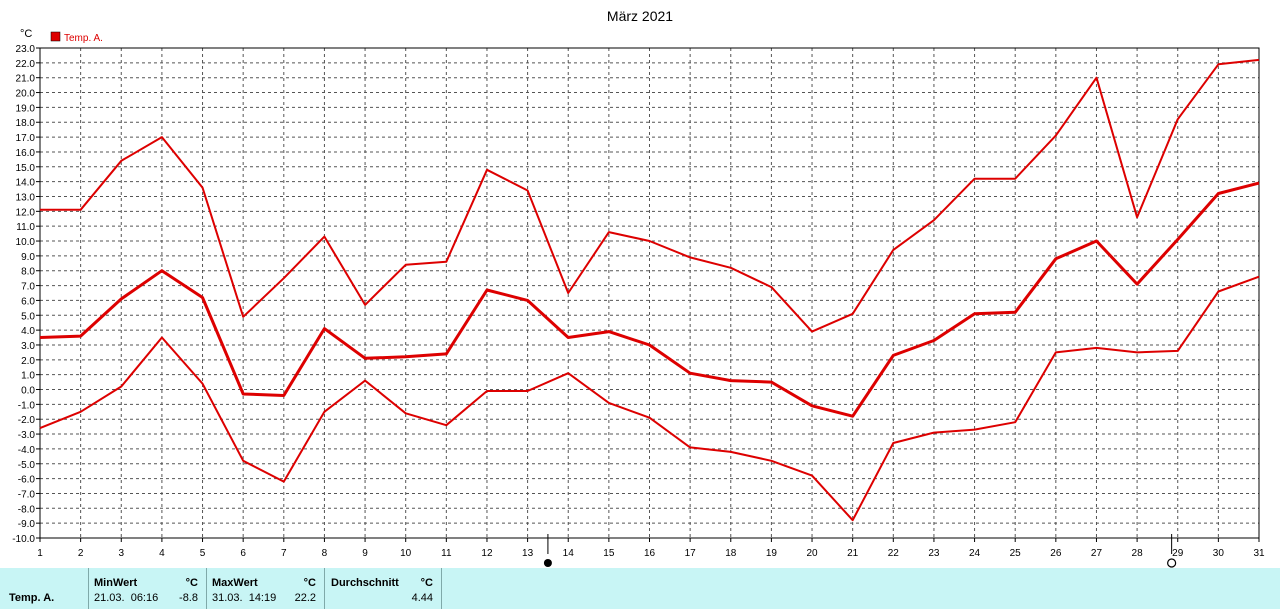 The width and height of the screenshot is (1280, 609). Describe the element at coordinates (1172, 563) in the screenshot. I see `marker-open-circle` at that location.